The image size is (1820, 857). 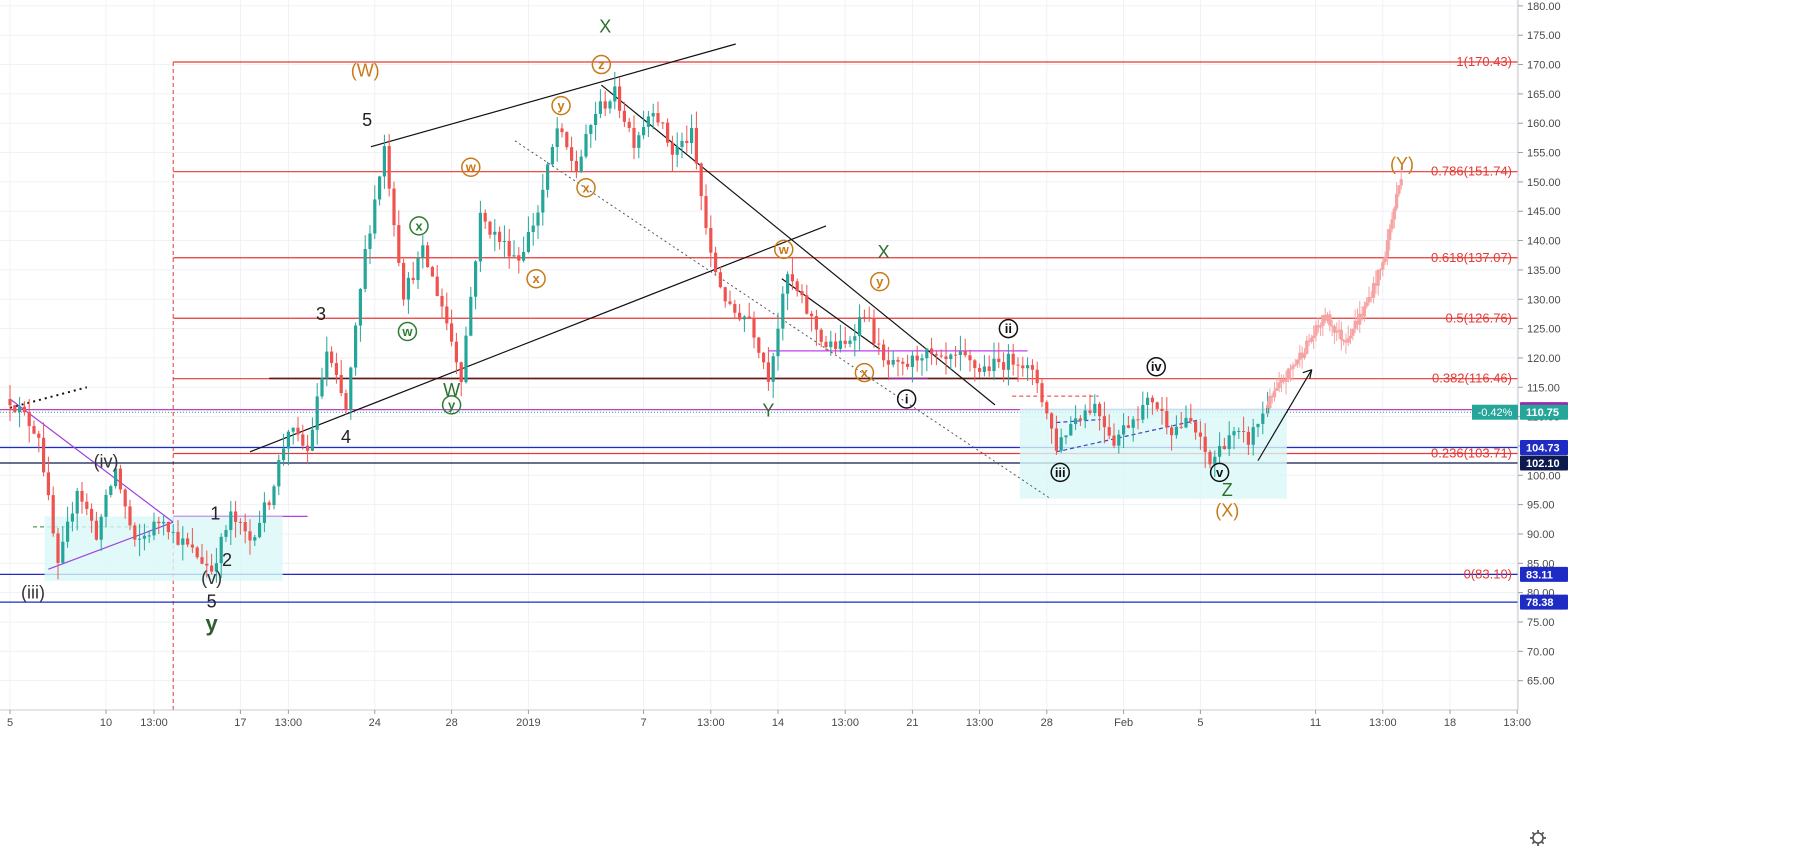 What do you see at coordinates (1488, 573) in the screenshot?
I see `fib-label: 0(83.10)` at bounding box center [1488, 573].